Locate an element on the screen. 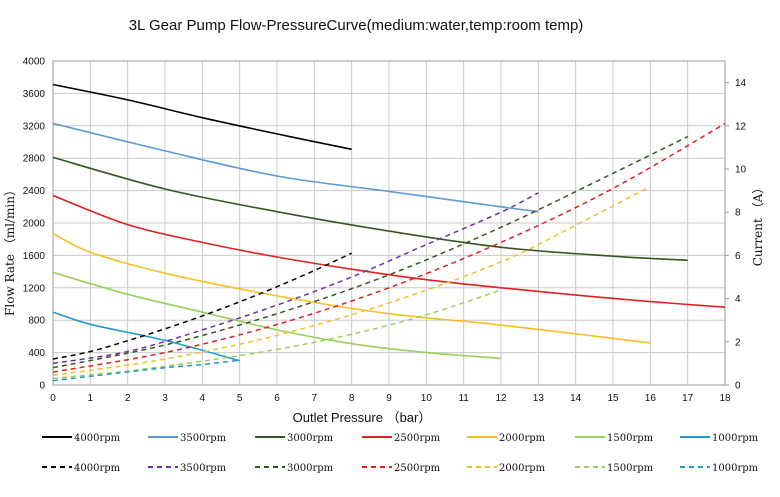 This screenshot has height=497, width=780. x-tick-label: 10 is located at coordinates (427, 398).